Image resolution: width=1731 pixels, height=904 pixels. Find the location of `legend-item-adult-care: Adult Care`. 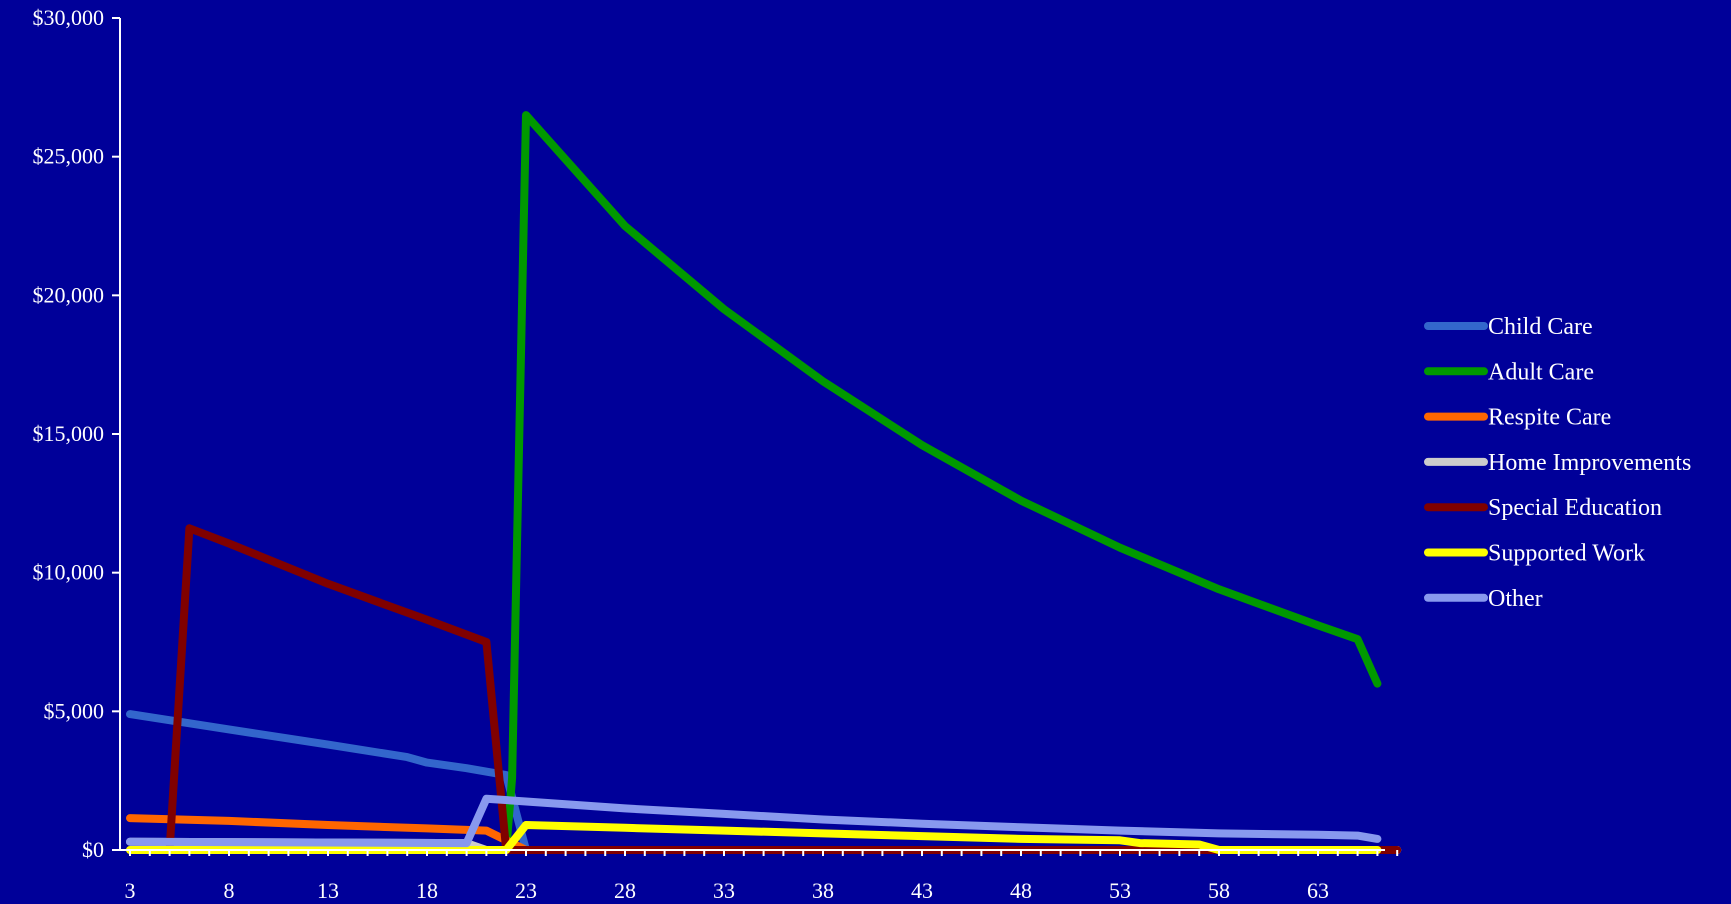

legend-item-adult-care: Adult Care is located at coordinates (1509, 372).